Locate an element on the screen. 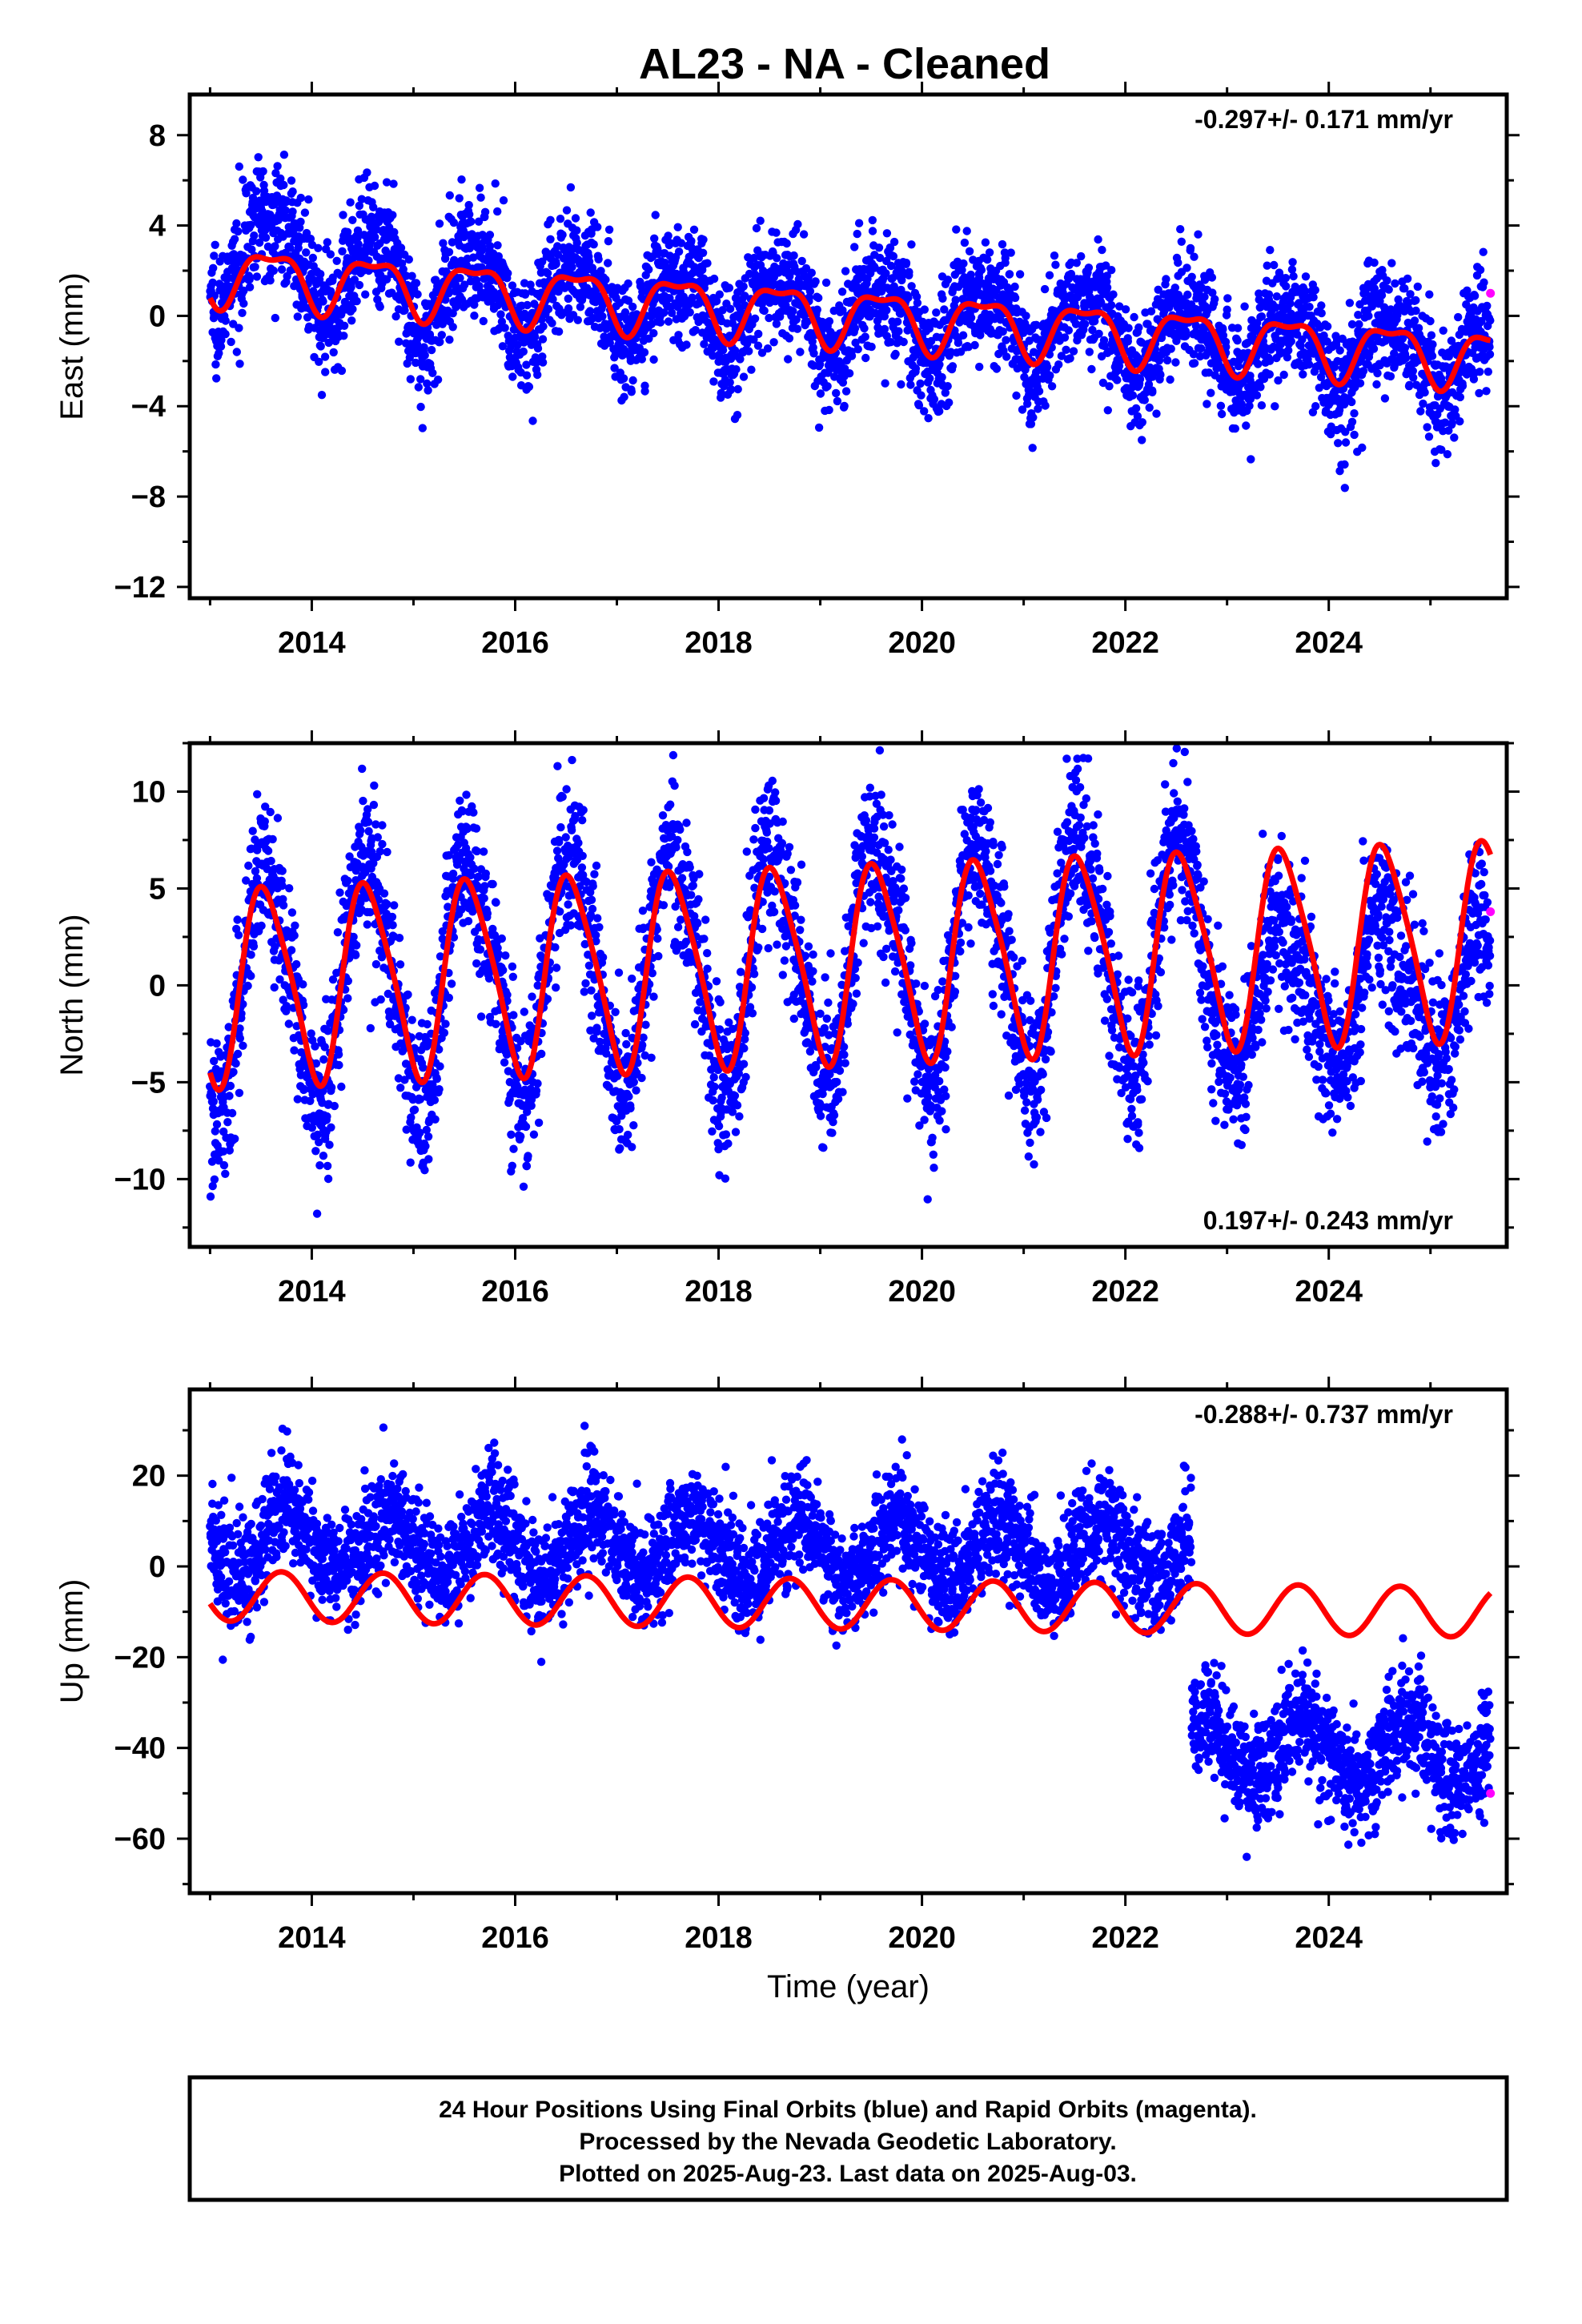 This screenshot has width=1582, height=2324. x-tick-label: 2022 is located at coordinates (1125, 643).